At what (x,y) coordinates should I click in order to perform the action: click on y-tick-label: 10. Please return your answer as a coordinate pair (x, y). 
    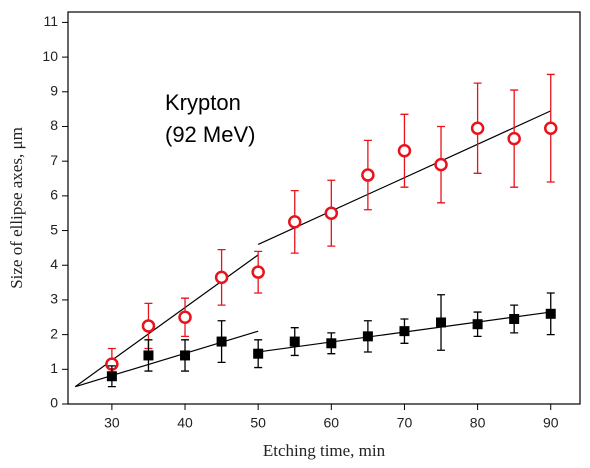
    Looking at the image, I should click on (50, 56).